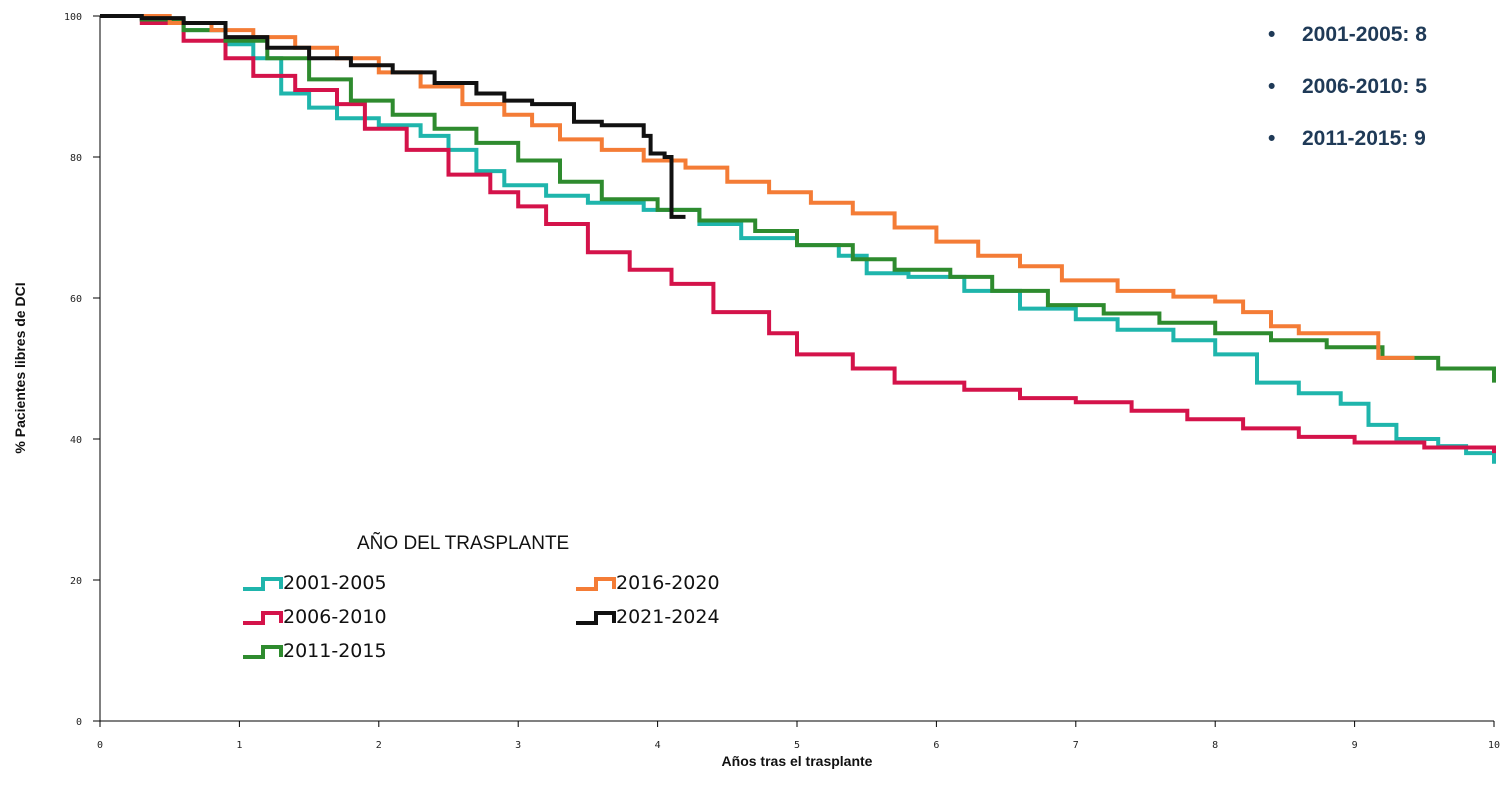 This screenshot has width=1504, height=801. Describe the element at coordinates (76, 299) in the screenshot. I see `y-tick-label: 60` at that location.